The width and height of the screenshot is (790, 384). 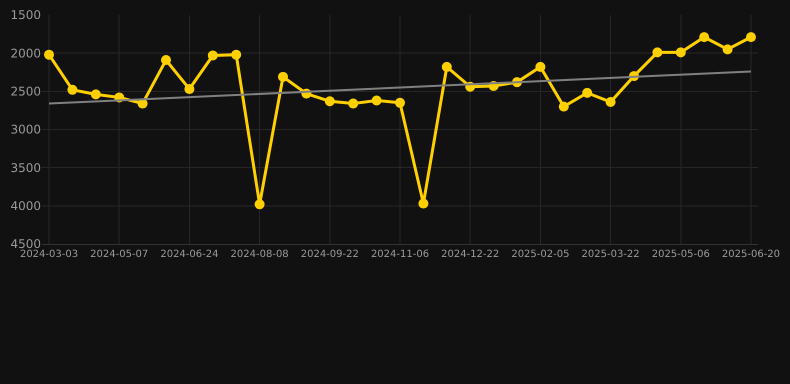 What do you see at coordinates (540, 254) in the screenshot?
I see `x-tick-label: 2025-02-05` at bounding box center [540, 254].